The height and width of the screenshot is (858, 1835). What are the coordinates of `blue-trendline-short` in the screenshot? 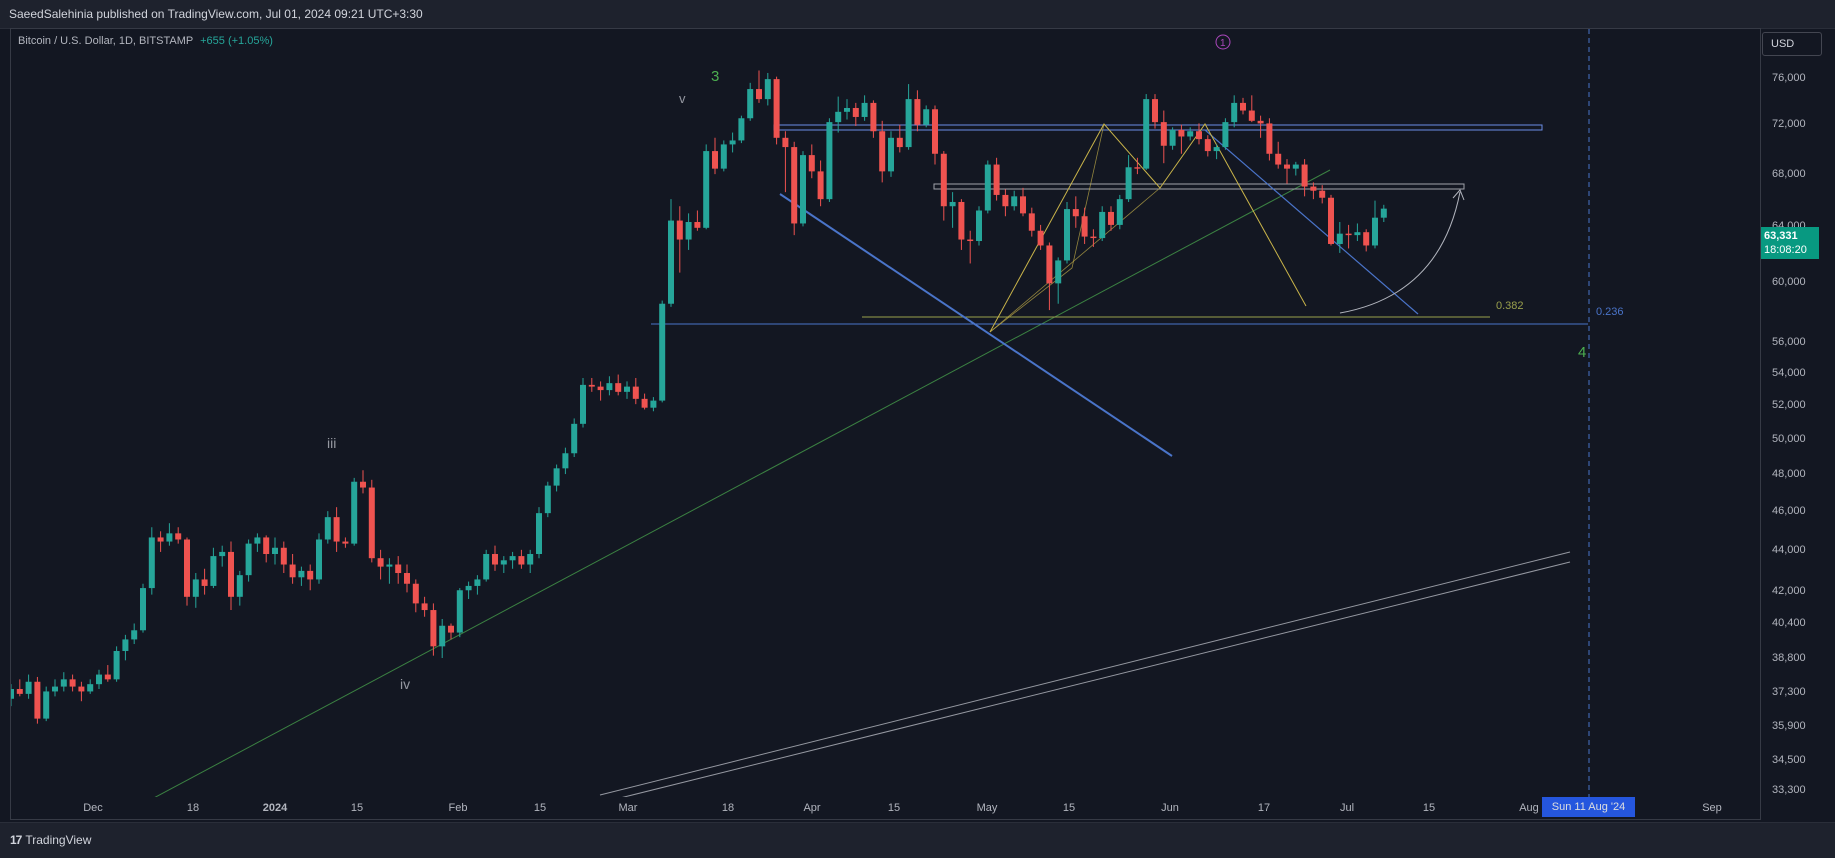 It's located at (1311, 222).